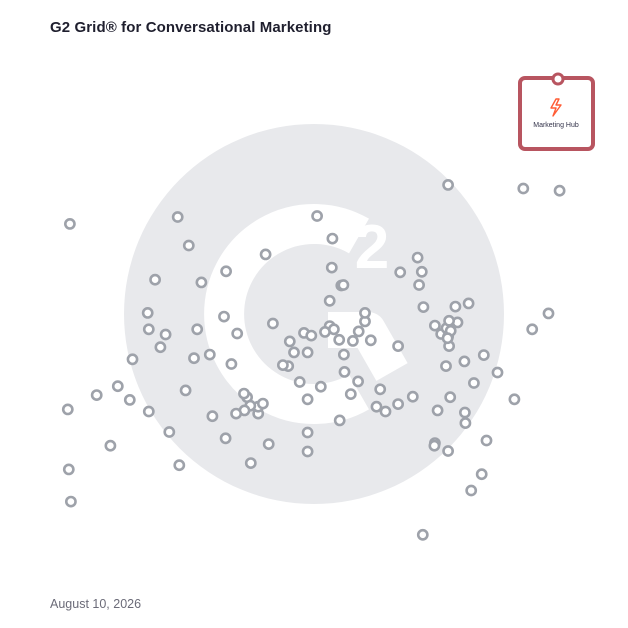 Image resolution: width=628 pixels, height=628 pixels. Describe the element at coordinates (558, 79) in the screenshot. I see `highlight-product-point` at that location.